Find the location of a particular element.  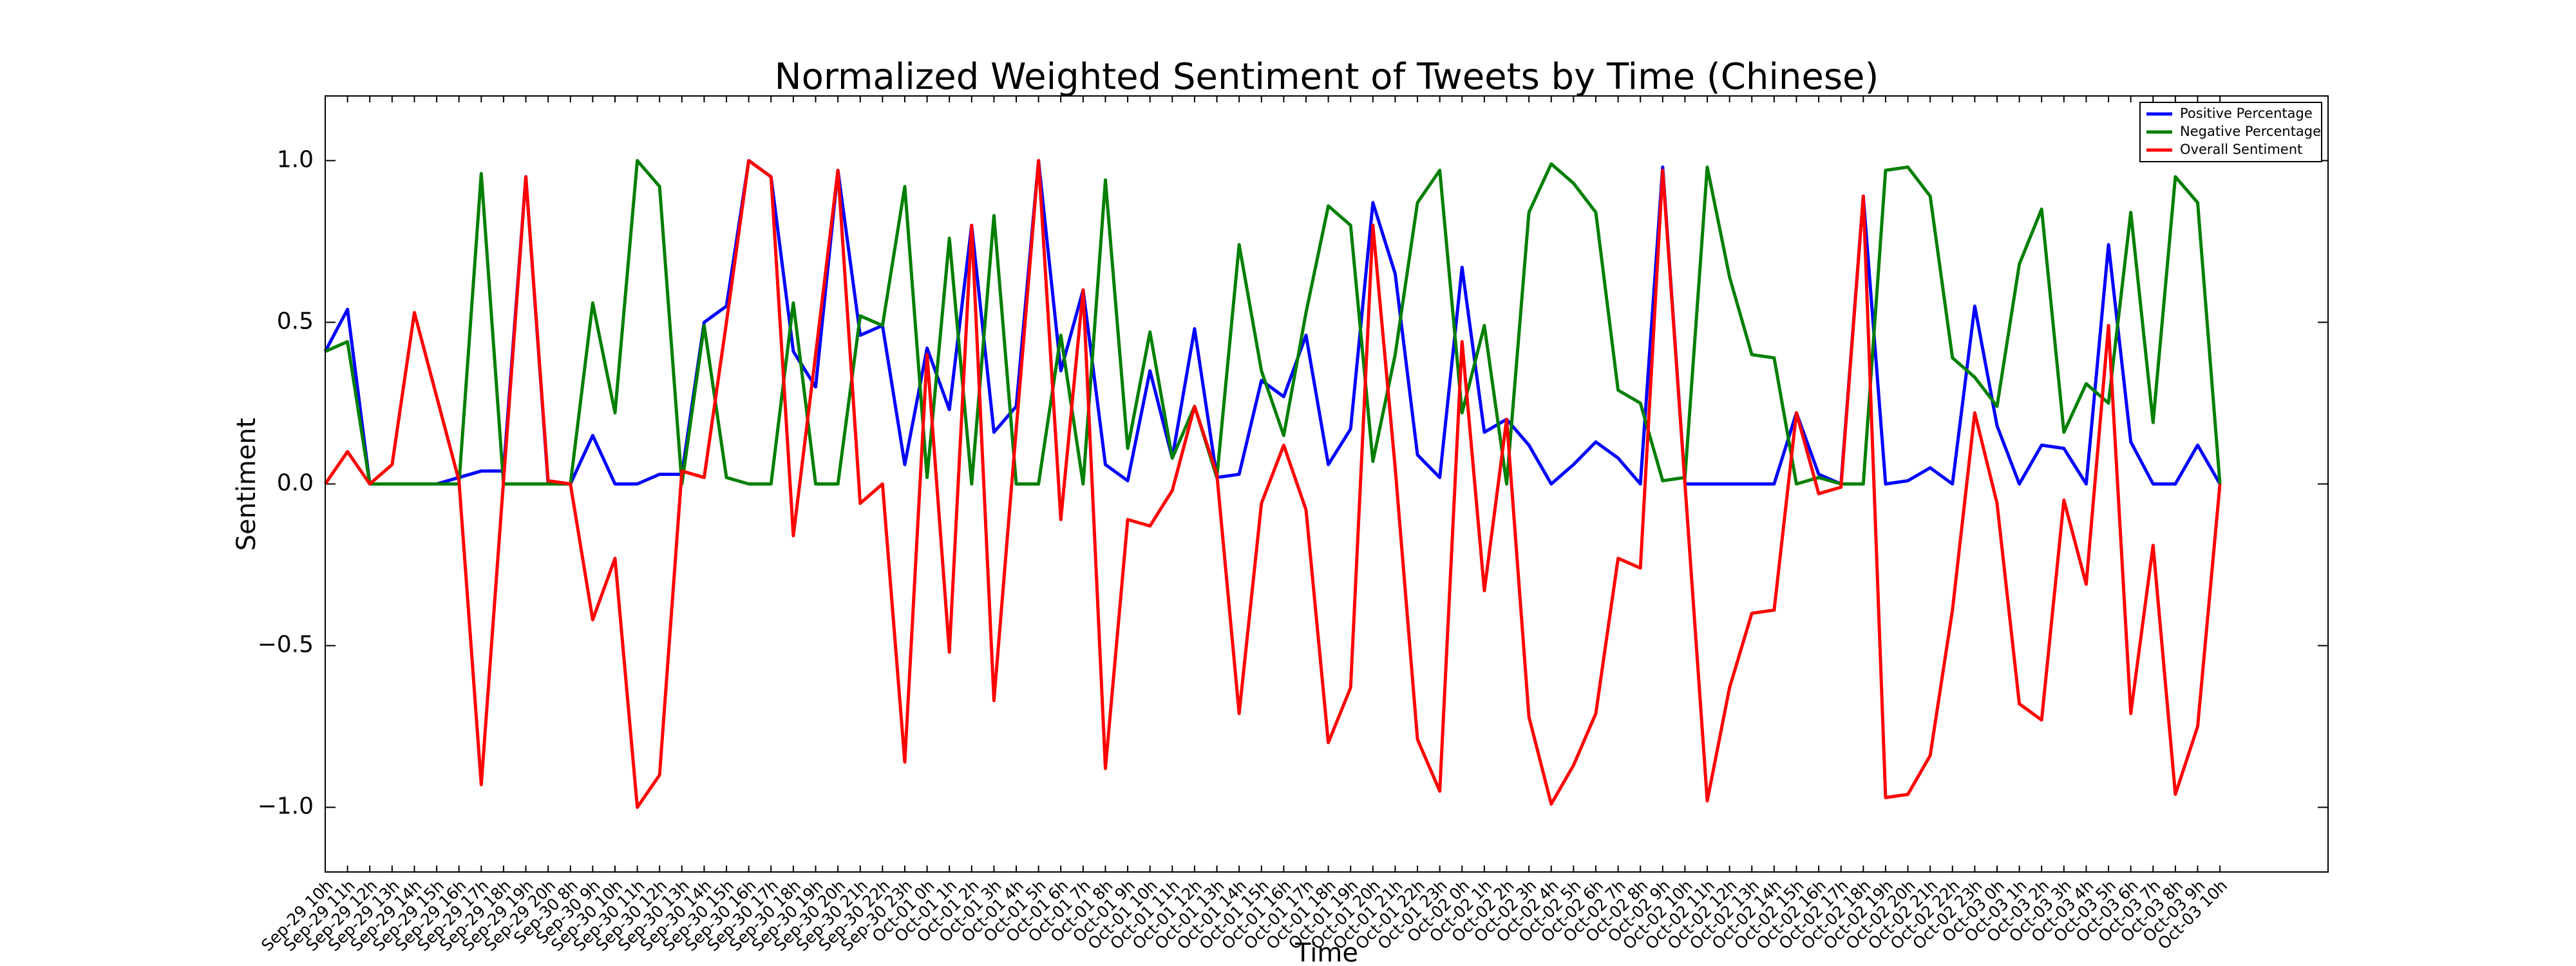

y-tick-label: 0.0 is located at coordinates (295, 483).